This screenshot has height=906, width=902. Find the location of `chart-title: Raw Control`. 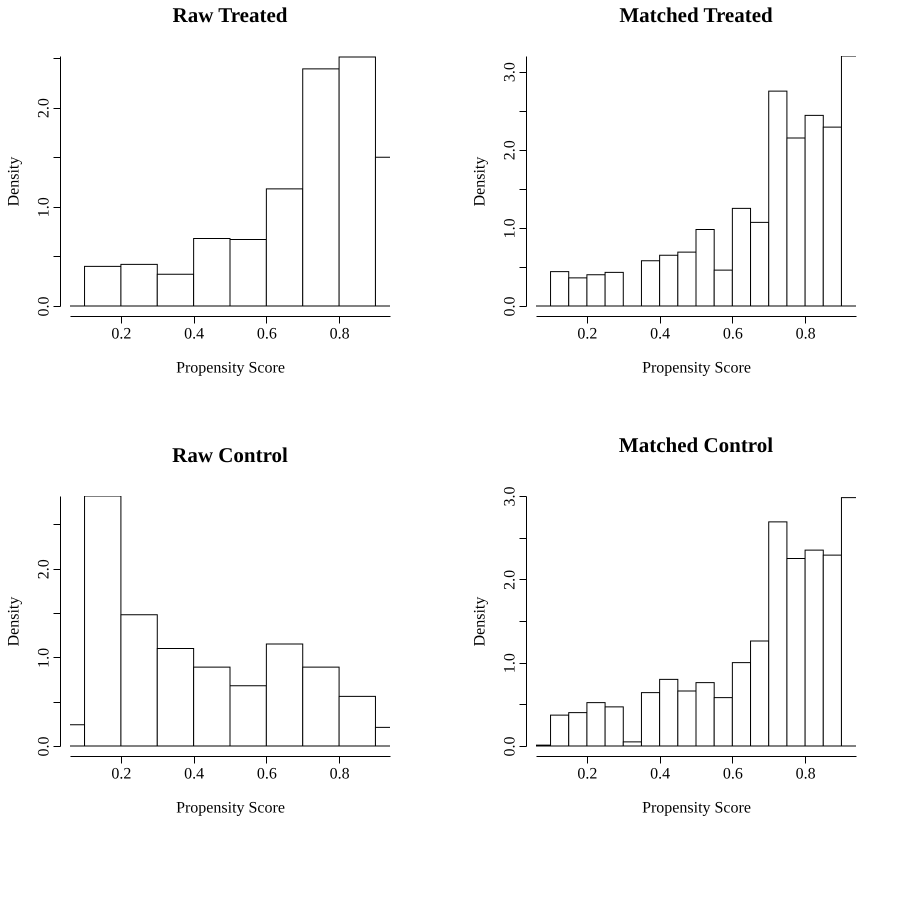

chart-title: Raw Control is located at coordinates (230, 455).